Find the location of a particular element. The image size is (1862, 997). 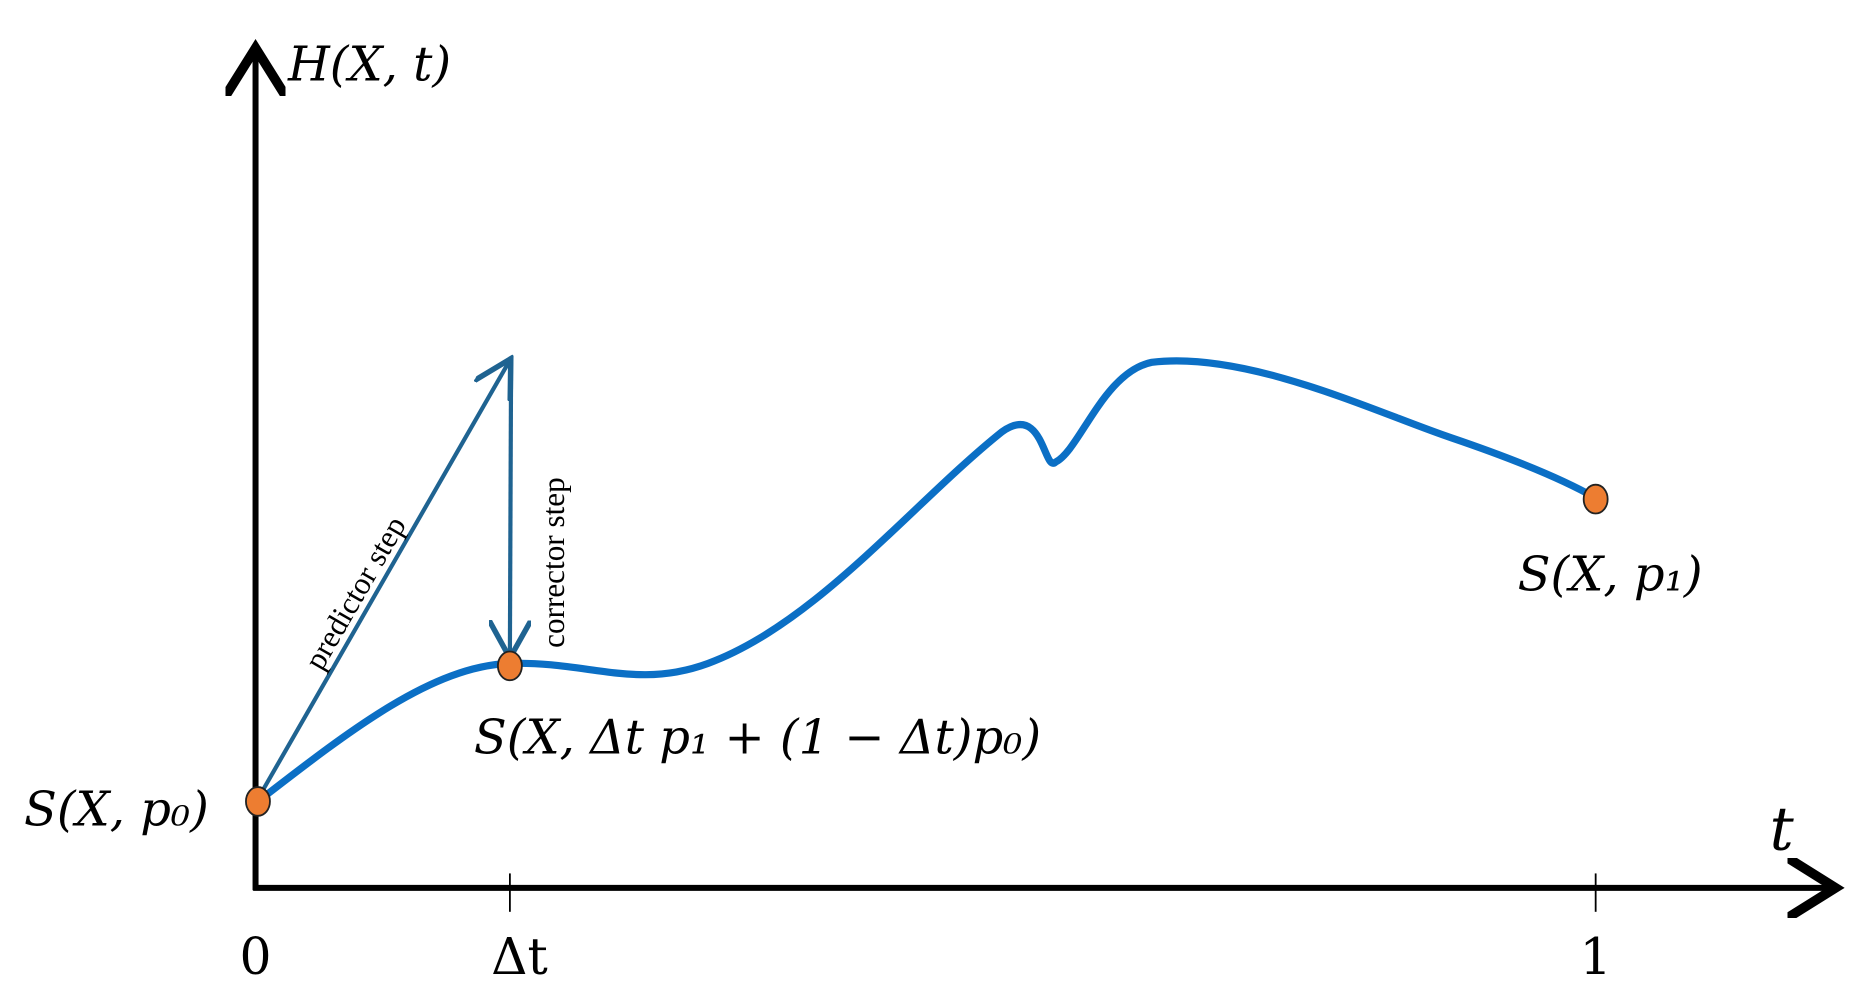

end-label: S(X, p₁) is located at coordinates (1610, 574).